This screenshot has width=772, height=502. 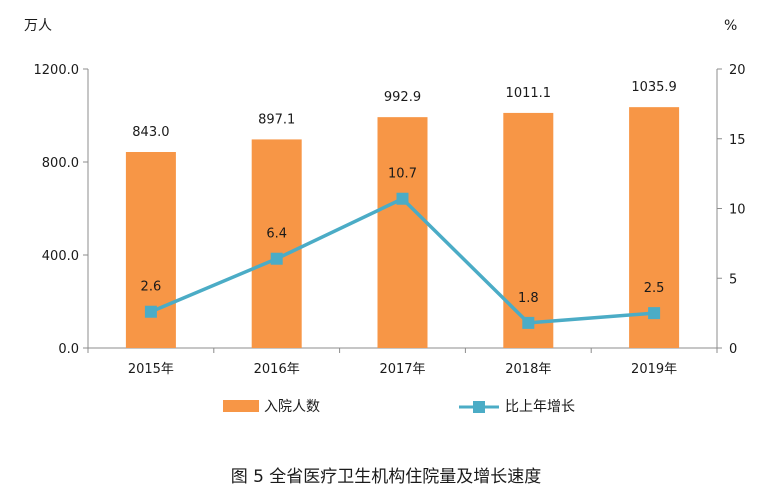 What do you see at coordinates (528, 369) in the screenshot?
I see `x-tick-label: 2018年` at bounding box center [528, 369].